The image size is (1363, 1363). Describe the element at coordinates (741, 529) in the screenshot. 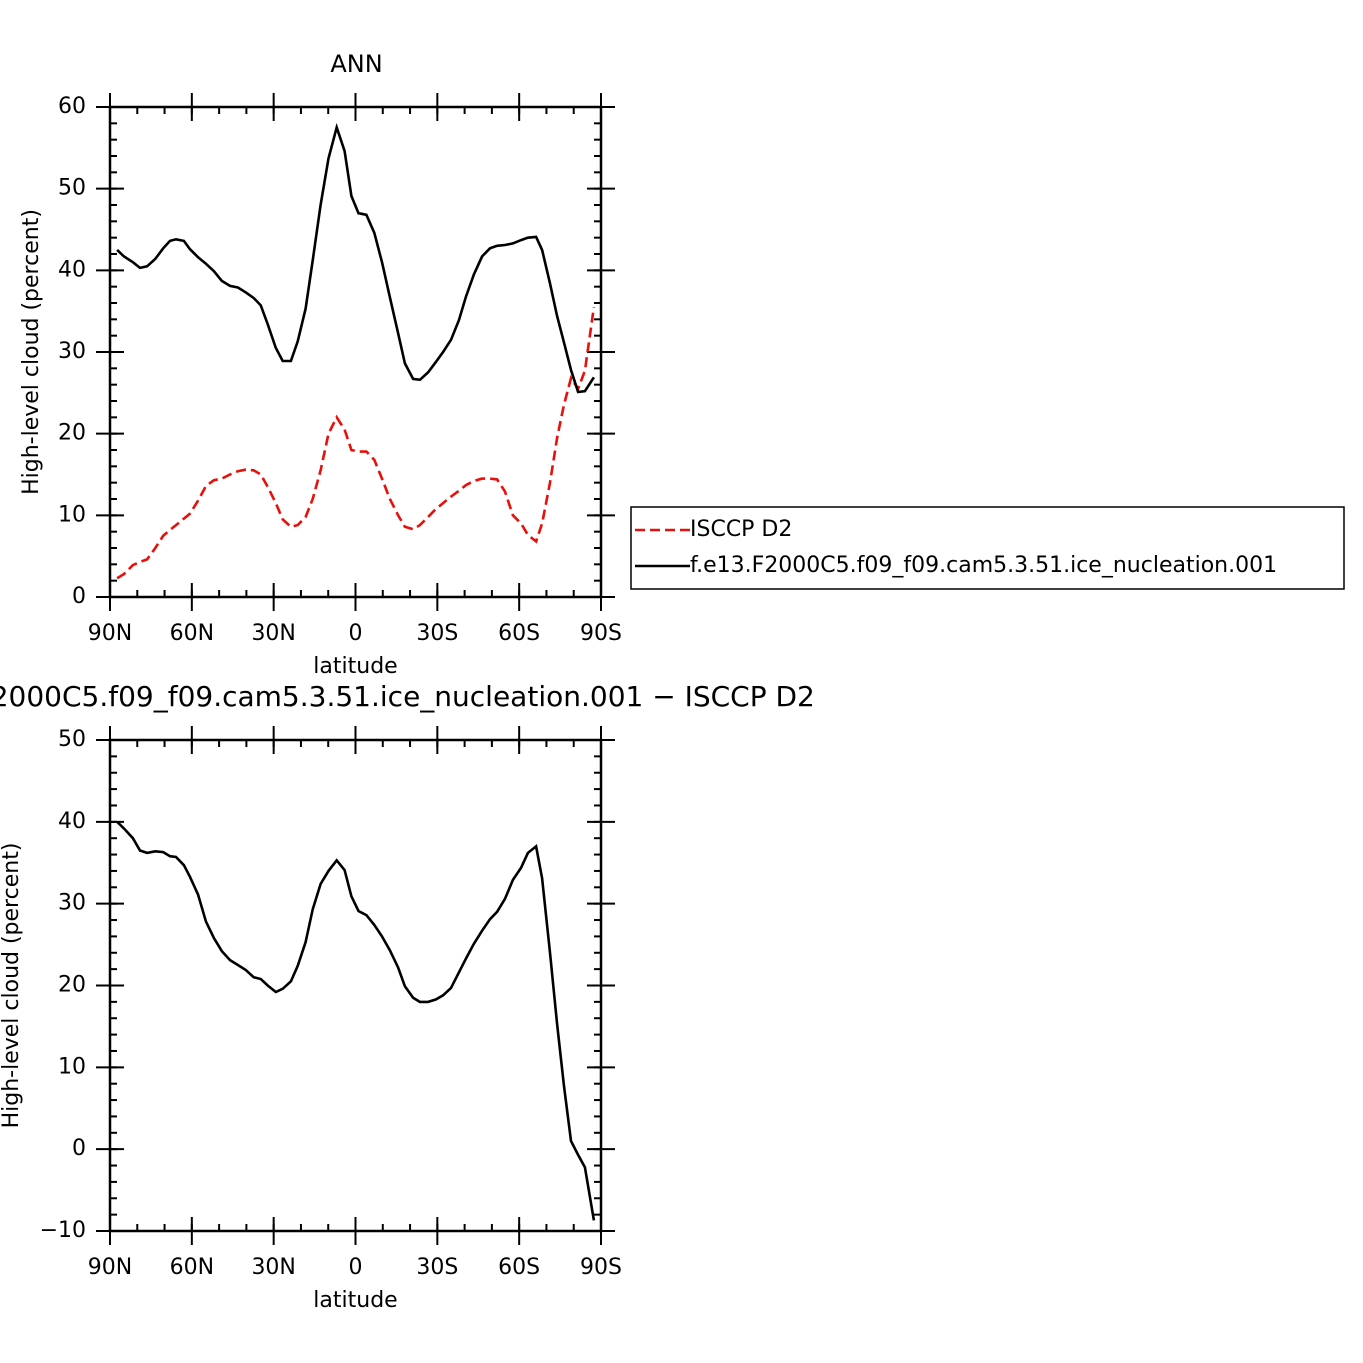

I see `legend-label: ISCCP D2` at that location.